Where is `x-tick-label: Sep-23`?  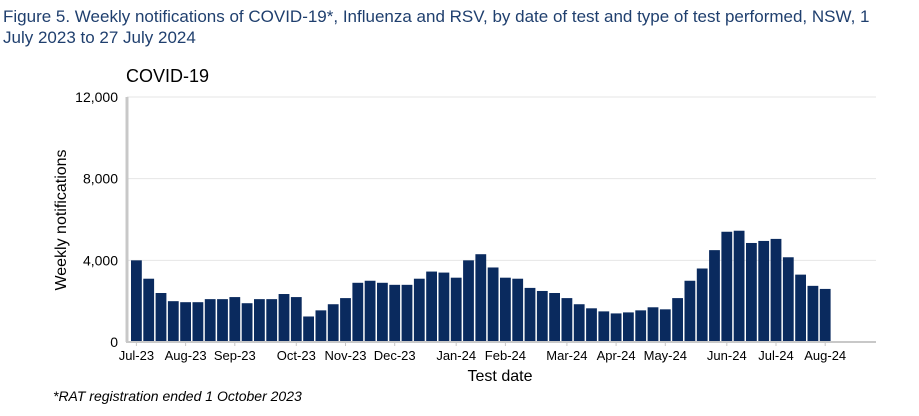
x-tick-label: Sep-23 is located at coordinates (235, 355).